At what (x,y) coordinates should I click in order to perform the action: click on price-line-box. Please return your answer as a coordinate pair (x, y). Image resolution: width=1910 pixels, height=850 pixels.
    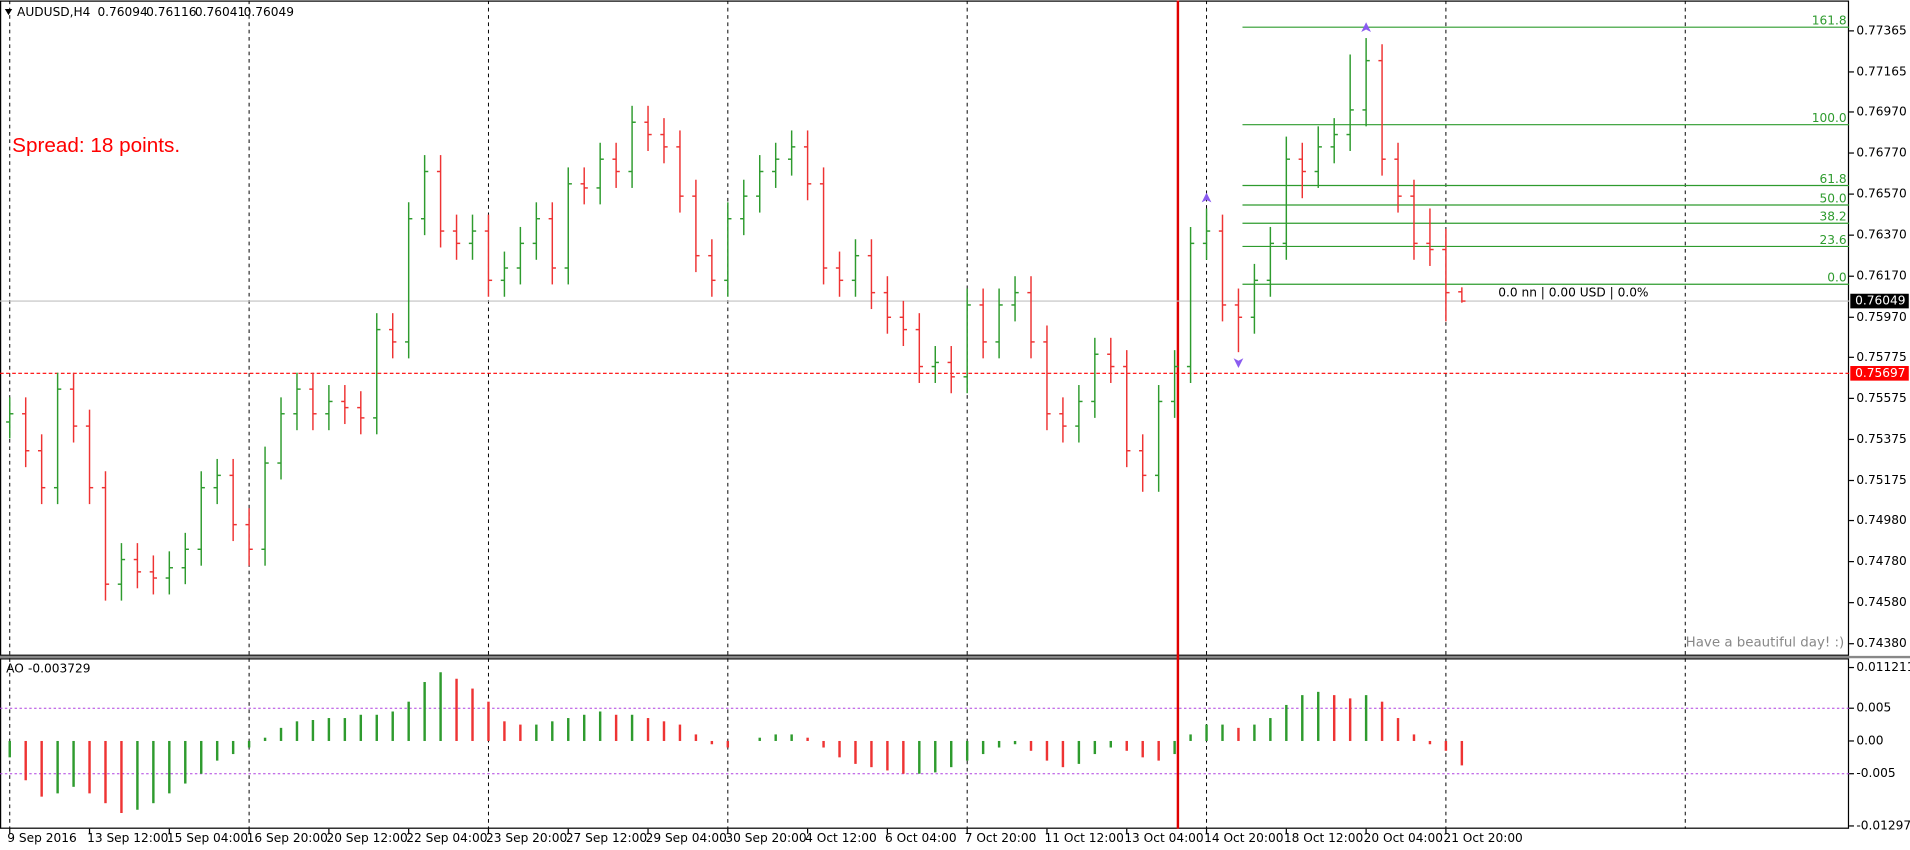
    Looking at the image, I should click on (1879, 373).